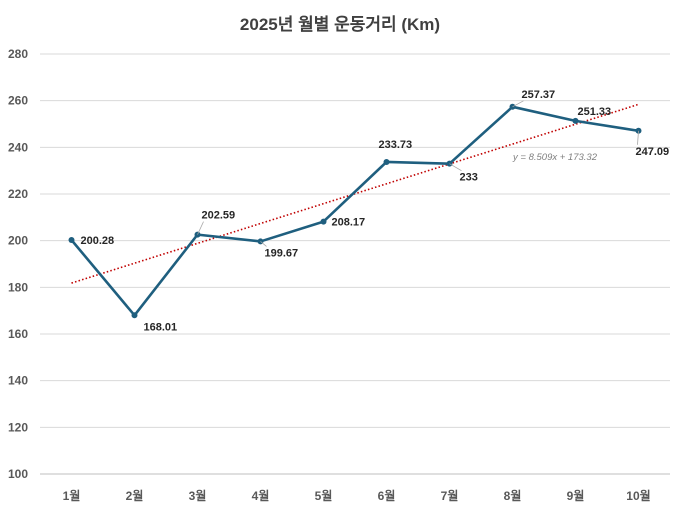 The image size is (680, 511). Describe the element at coordinates (387, 495) in the screenshot. I see `x-tick-label: 6월` at that location.